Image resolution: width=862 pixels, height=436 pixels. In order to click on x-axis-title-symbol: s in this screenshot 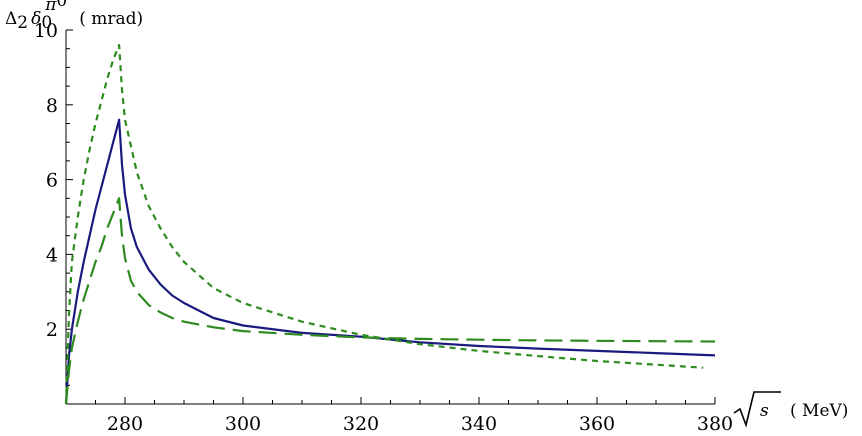, I will do `click(764, 411)`.